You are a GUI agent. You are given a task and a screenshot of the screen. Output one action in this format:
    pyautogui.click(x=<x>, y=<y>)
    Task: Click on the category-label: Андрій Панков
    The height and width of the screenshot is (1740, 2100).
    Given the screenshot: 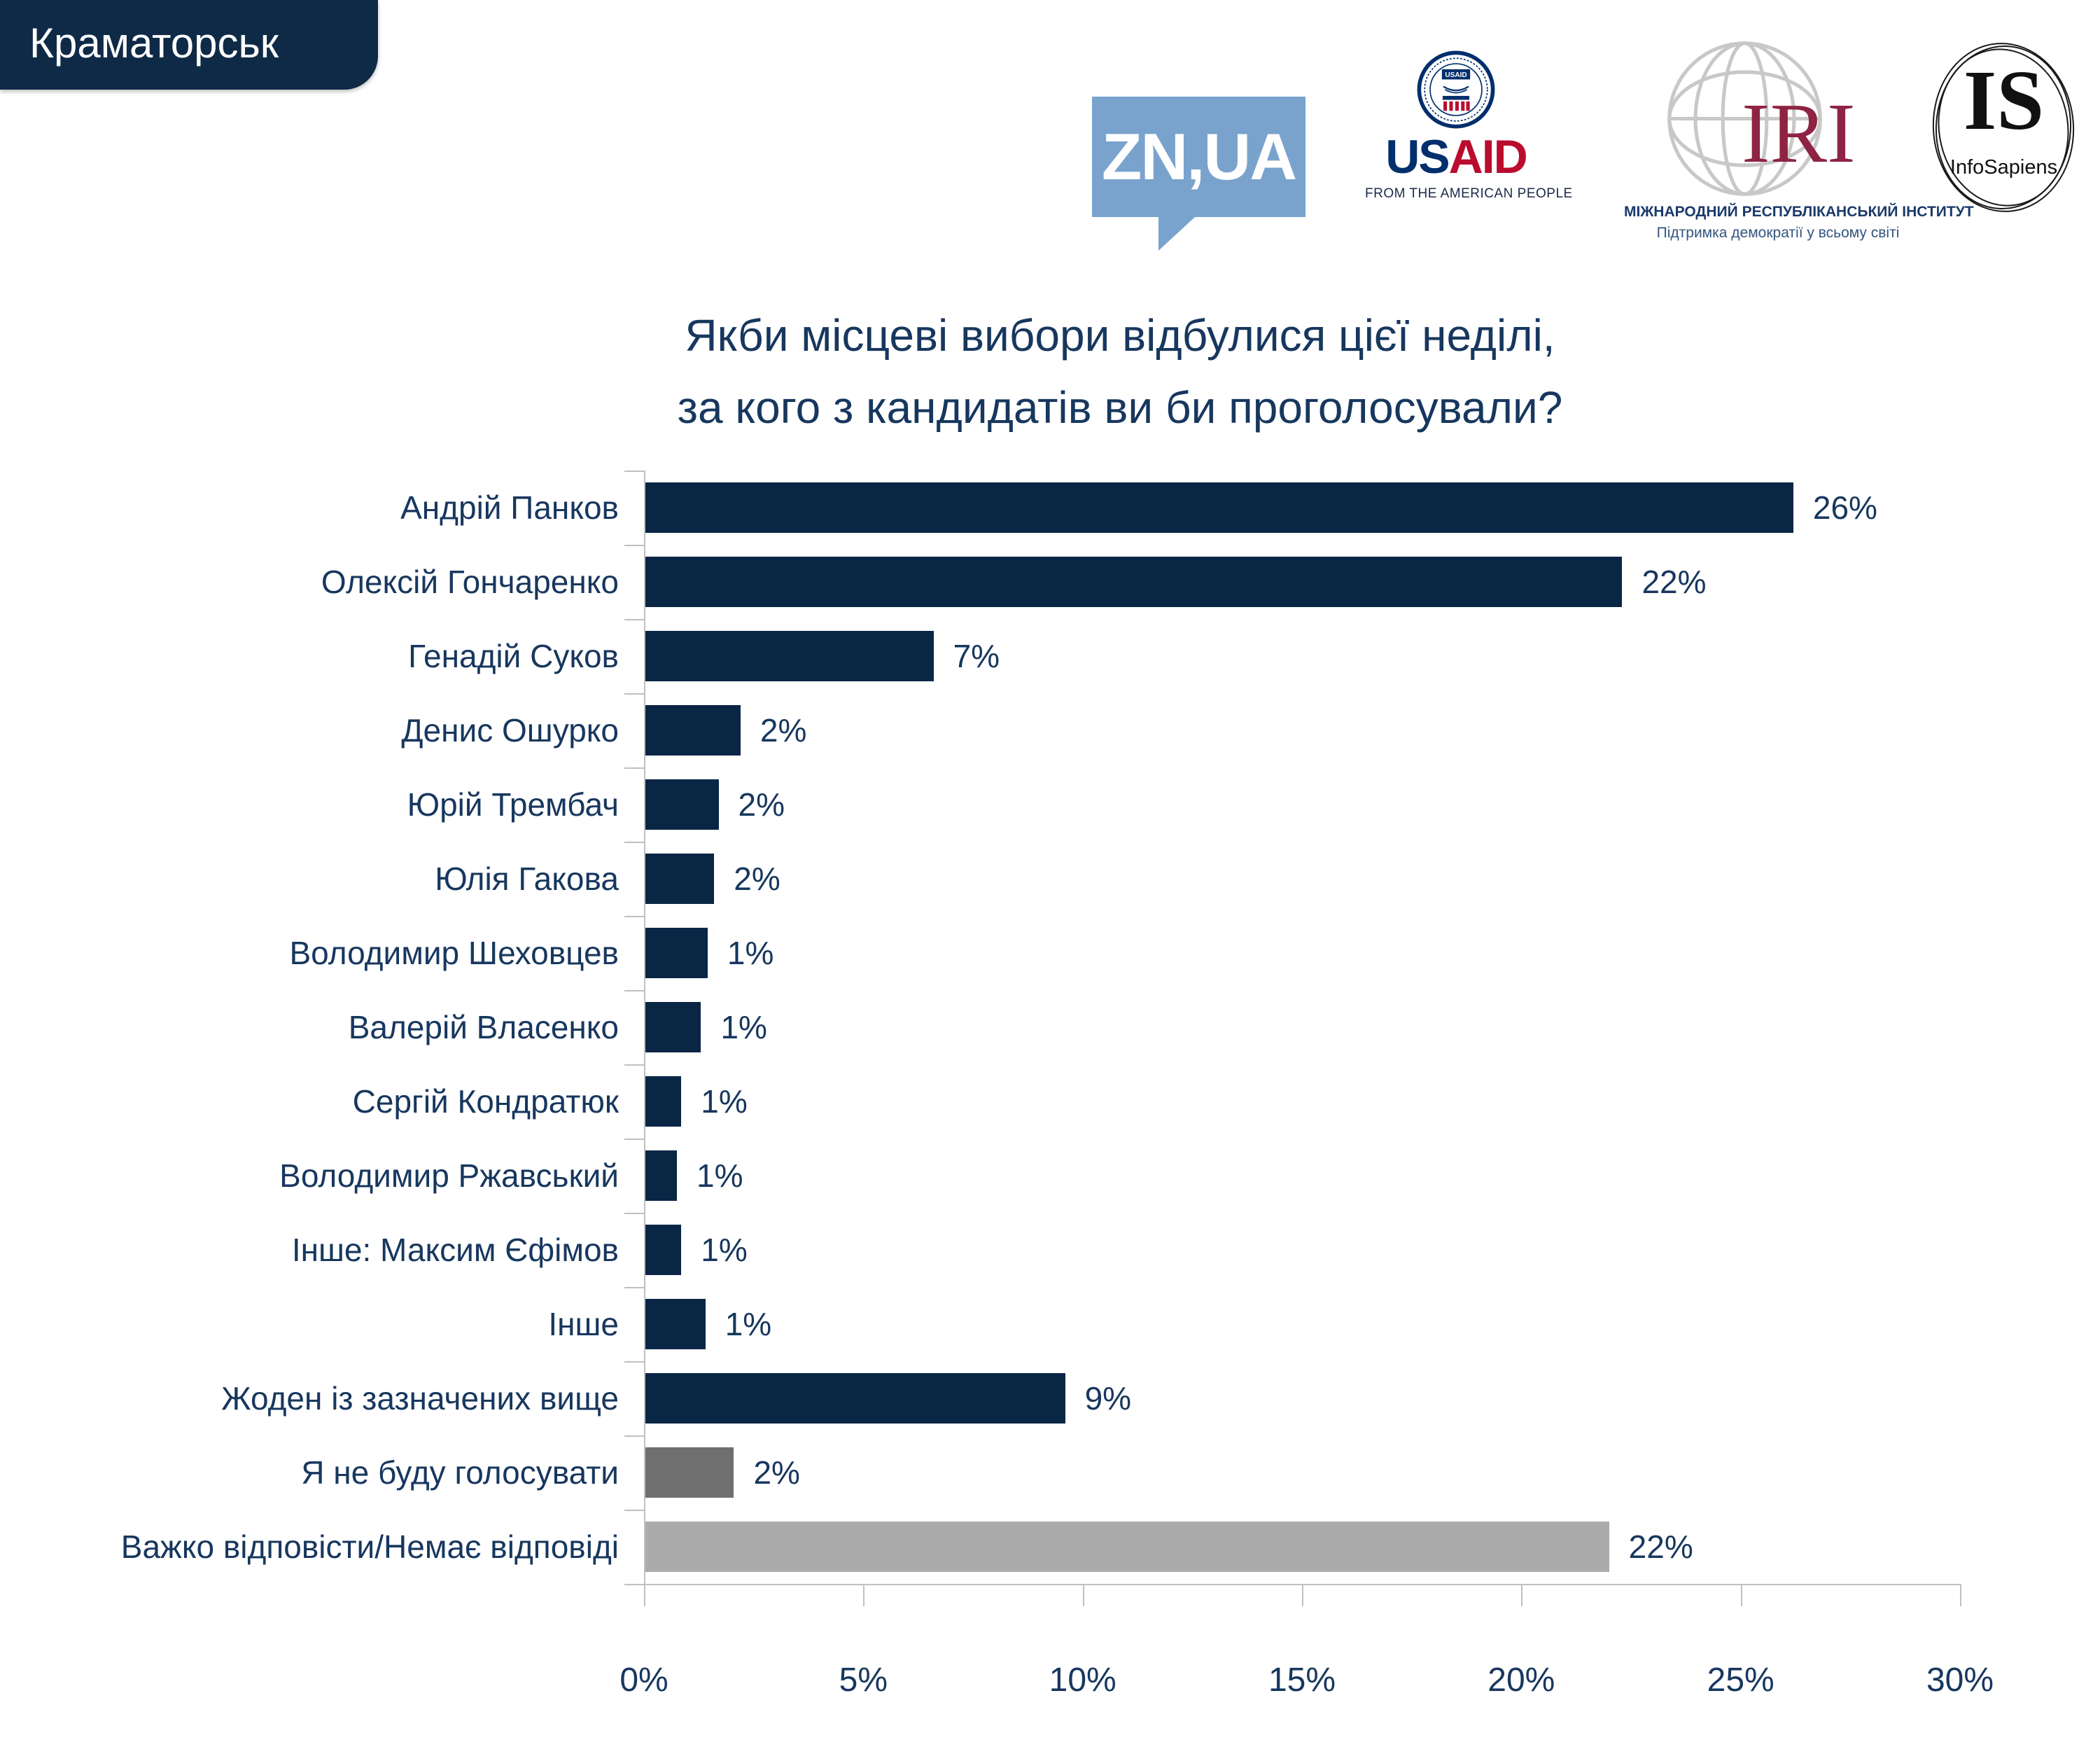 What is the action you would take?
    pyautogui.click(x=509, y=507)
    